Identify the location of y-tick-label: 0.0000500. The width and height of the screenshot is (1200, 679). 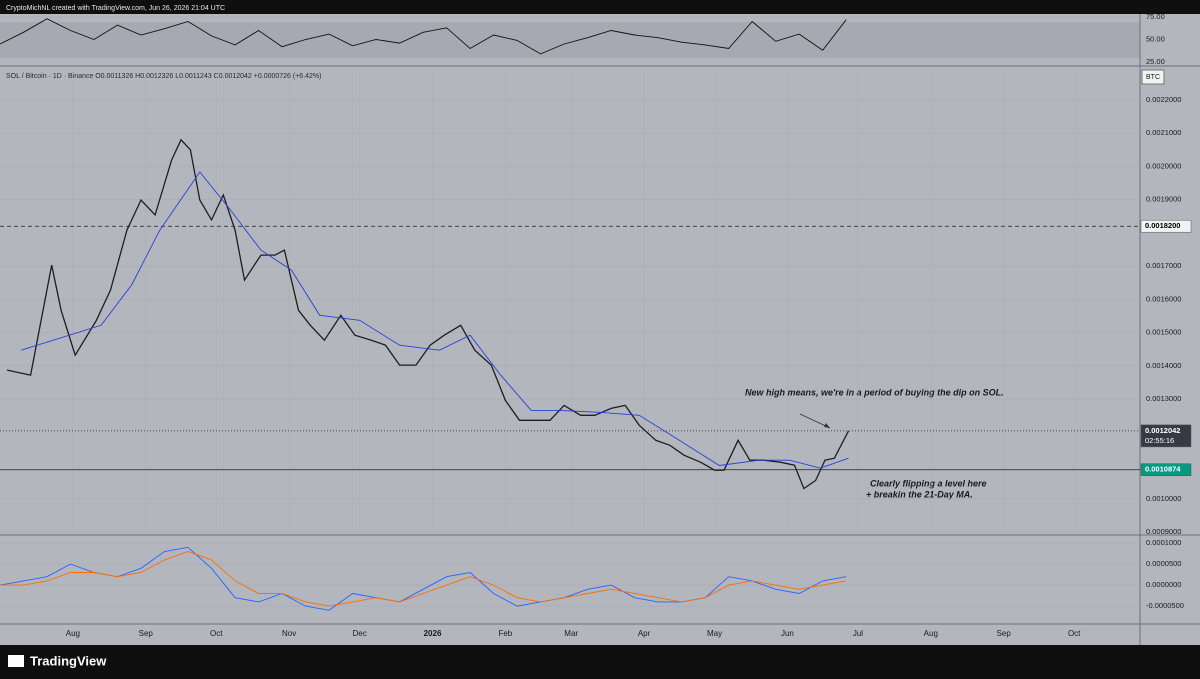
(1163, 563).